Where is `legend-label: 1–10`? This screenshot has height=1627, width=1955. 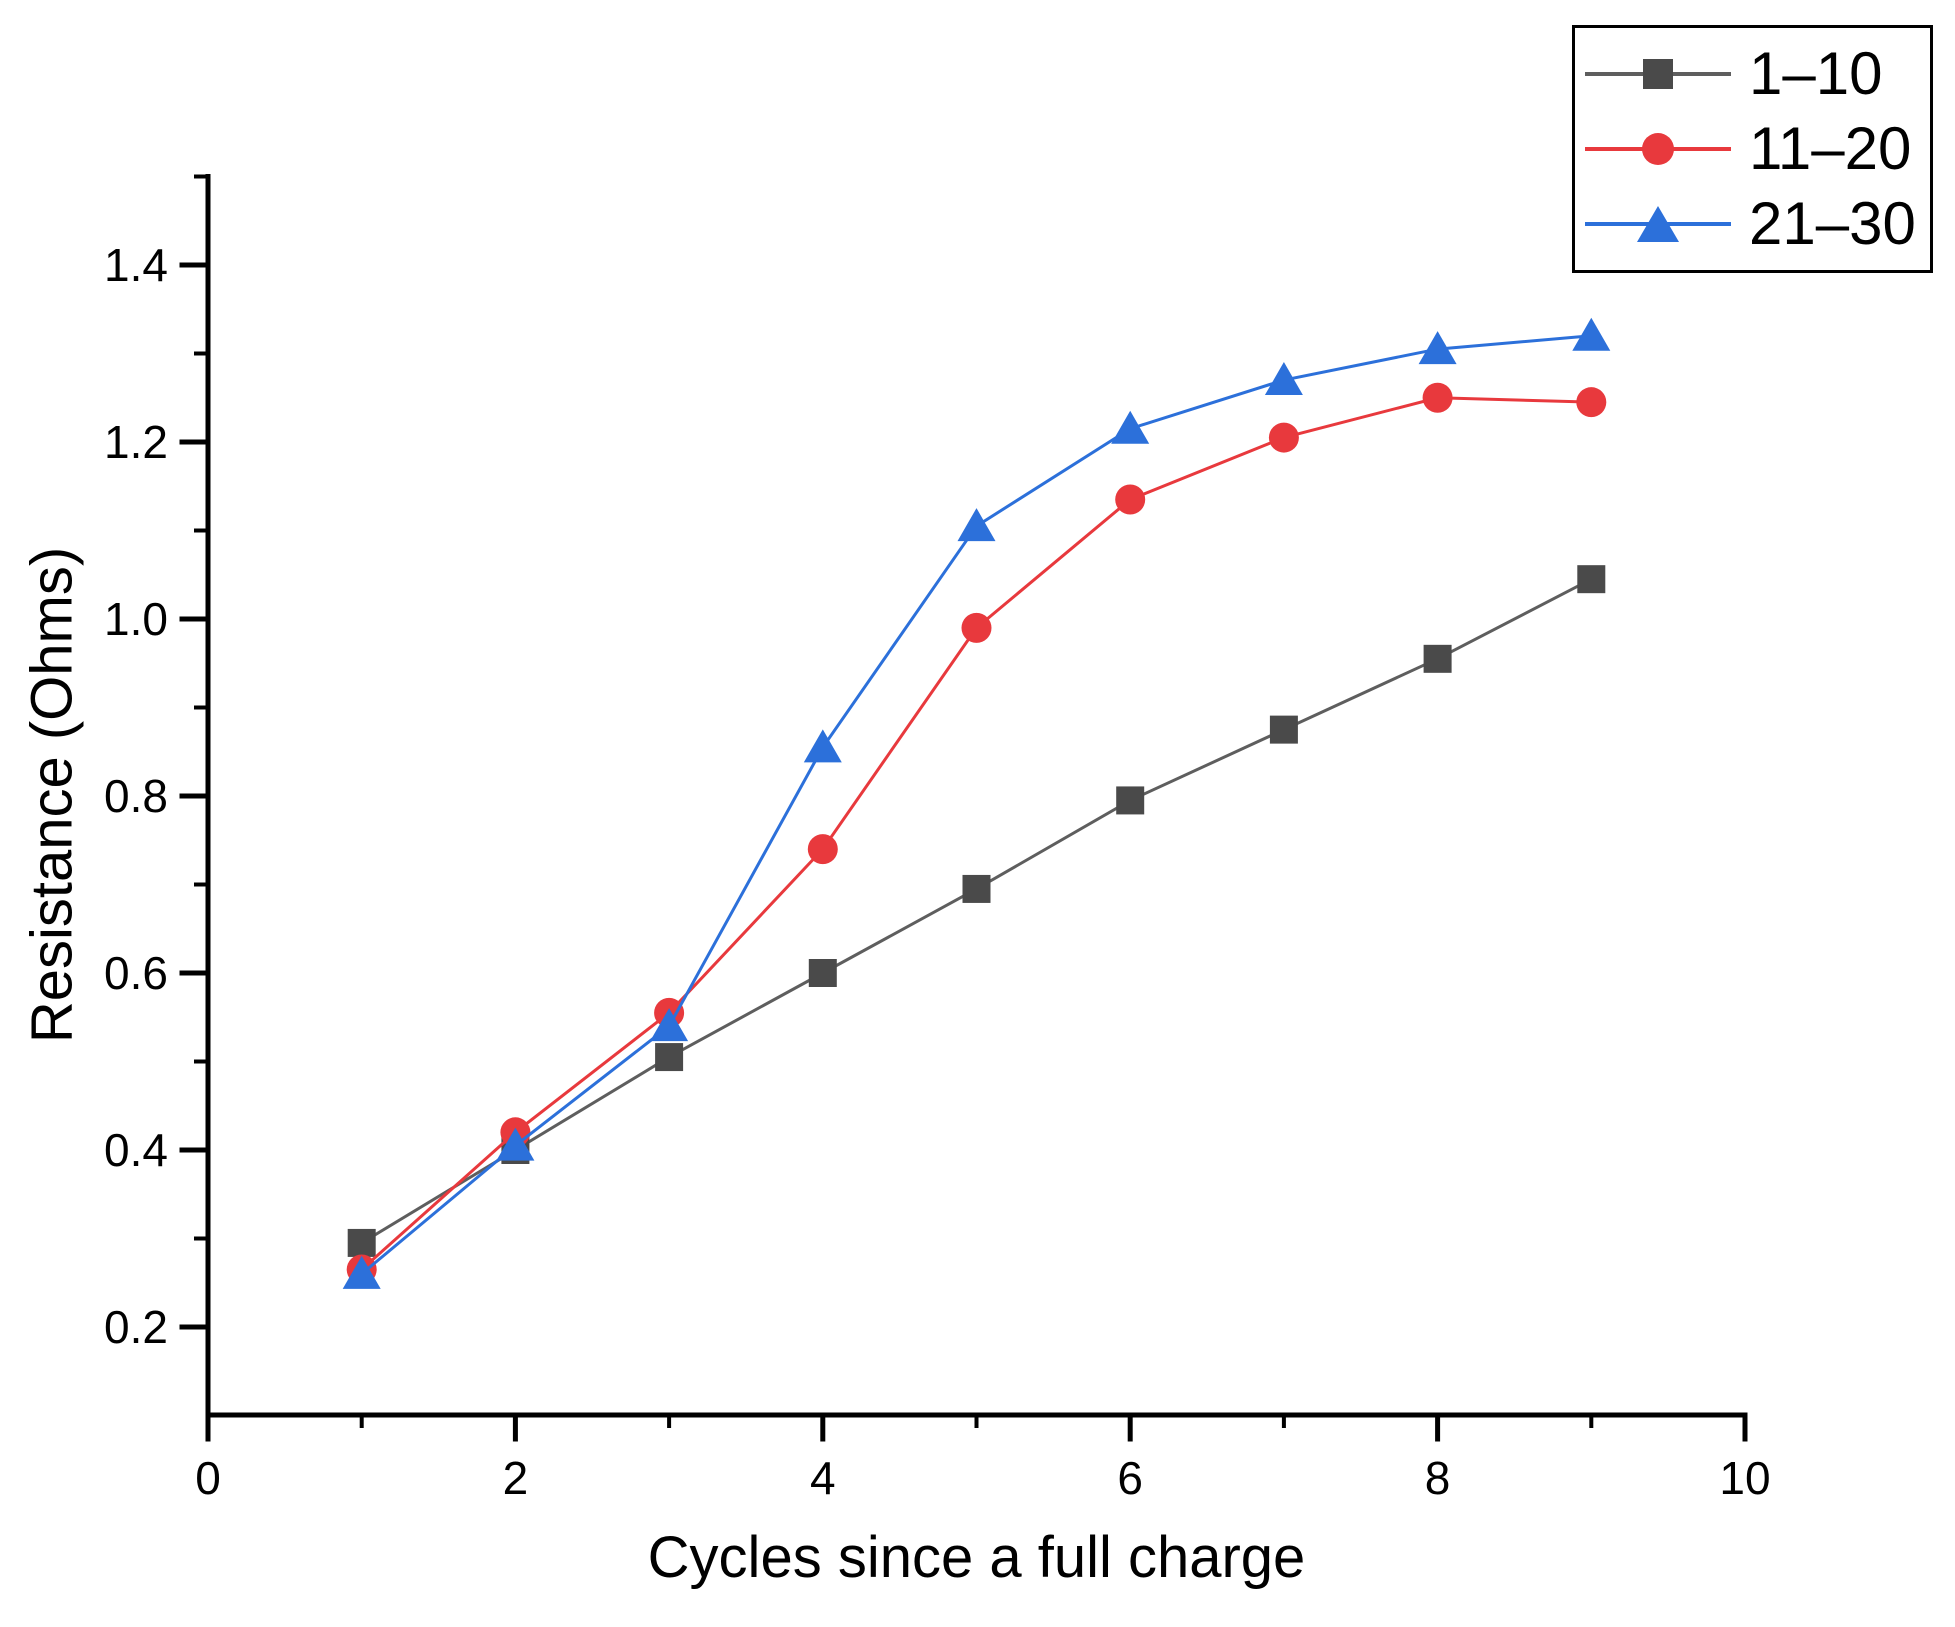 legend-label: 1–10 is located at coordinates (1816, 73).